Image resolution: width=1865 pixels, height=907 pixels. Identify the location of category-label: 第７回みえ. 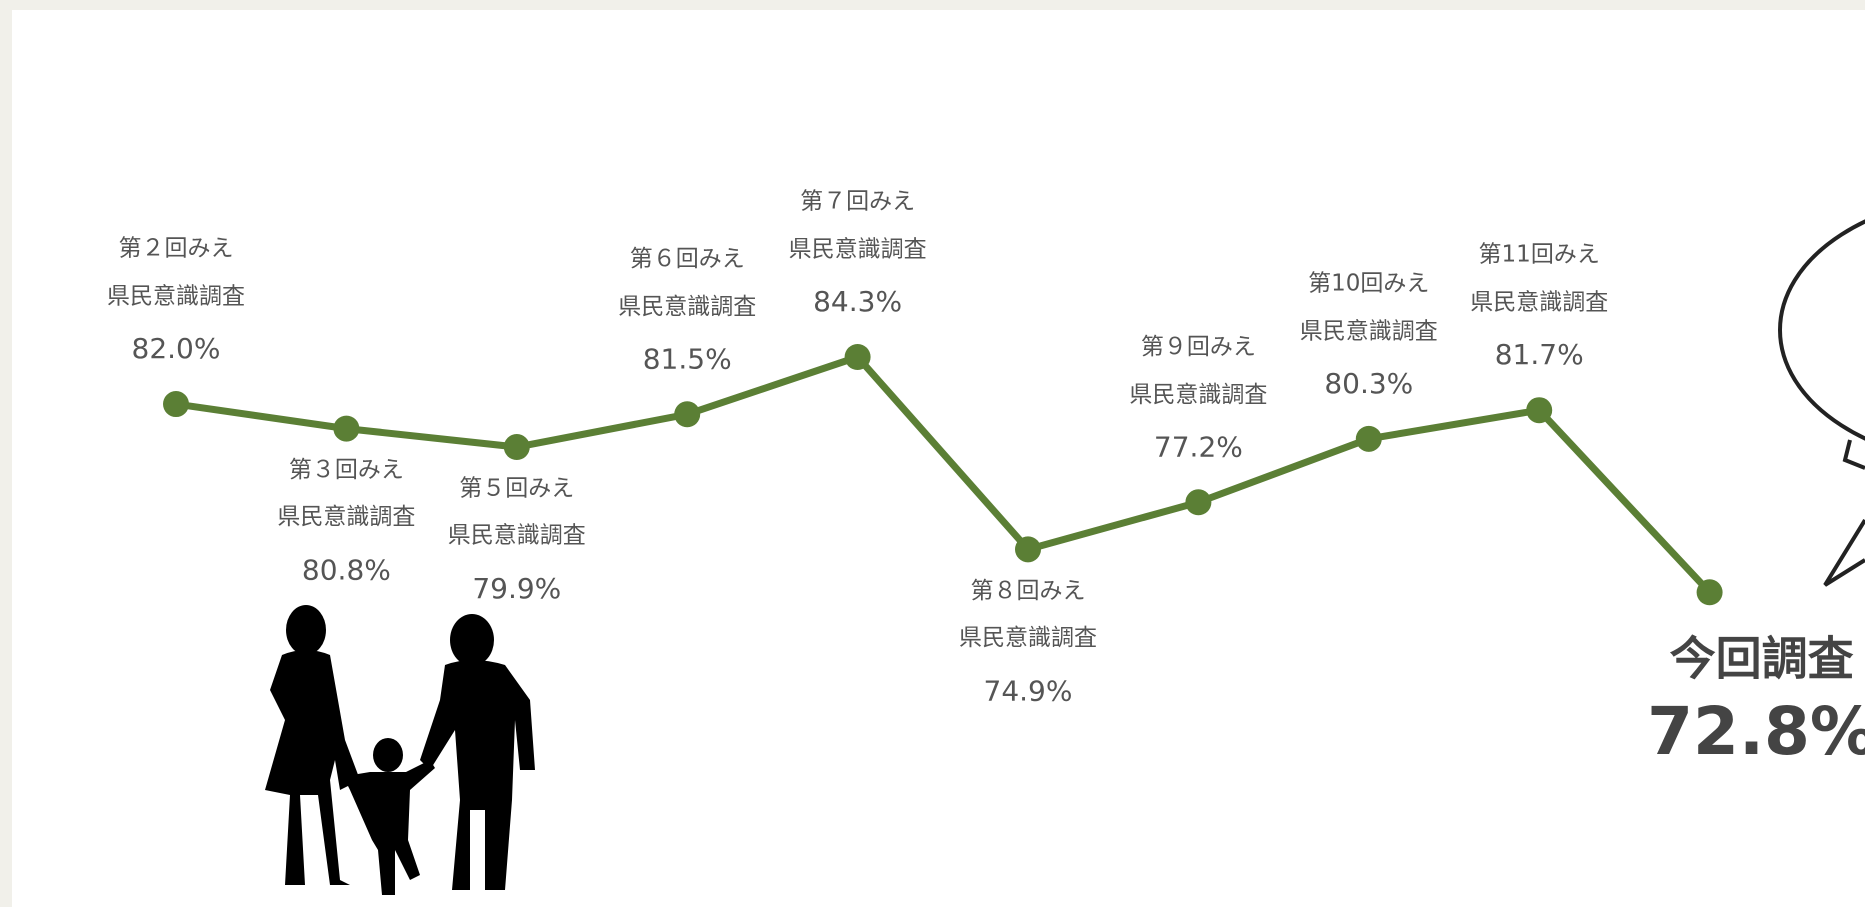
(857, 202).